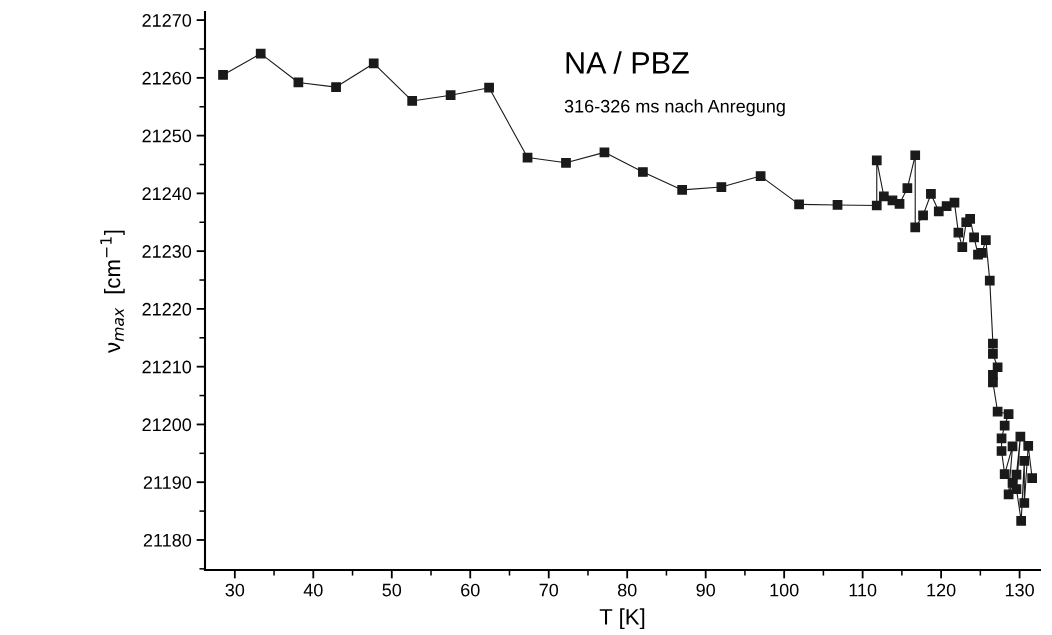  What do you see at coordinates (167, 78) in the screenshot?
I see `y-tick-label: 21260` at bounding box center [167, 78].